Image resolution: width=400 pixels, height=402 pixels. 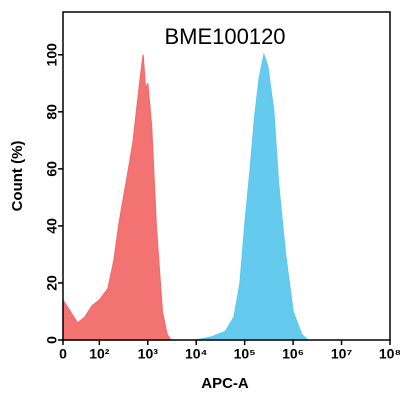 I want to click on x-tick-label: 10², so click(x=99, y=354).